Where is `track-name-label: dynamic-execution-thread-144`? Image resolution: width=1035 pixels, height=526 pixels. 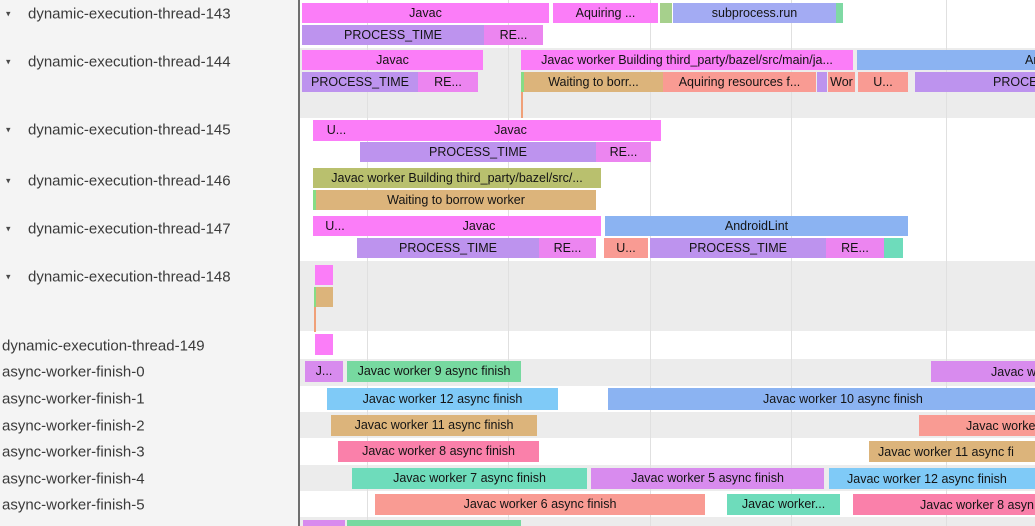 track-name-label: dynamic-execution-thread-144 is located at coordinates (129, 62).